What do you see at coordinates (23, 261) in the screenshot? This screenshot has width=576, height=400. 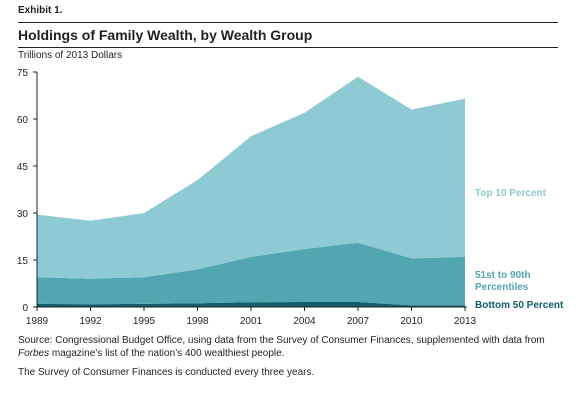 I see `y-tick-label: 15` at bounding box center [23, 261].